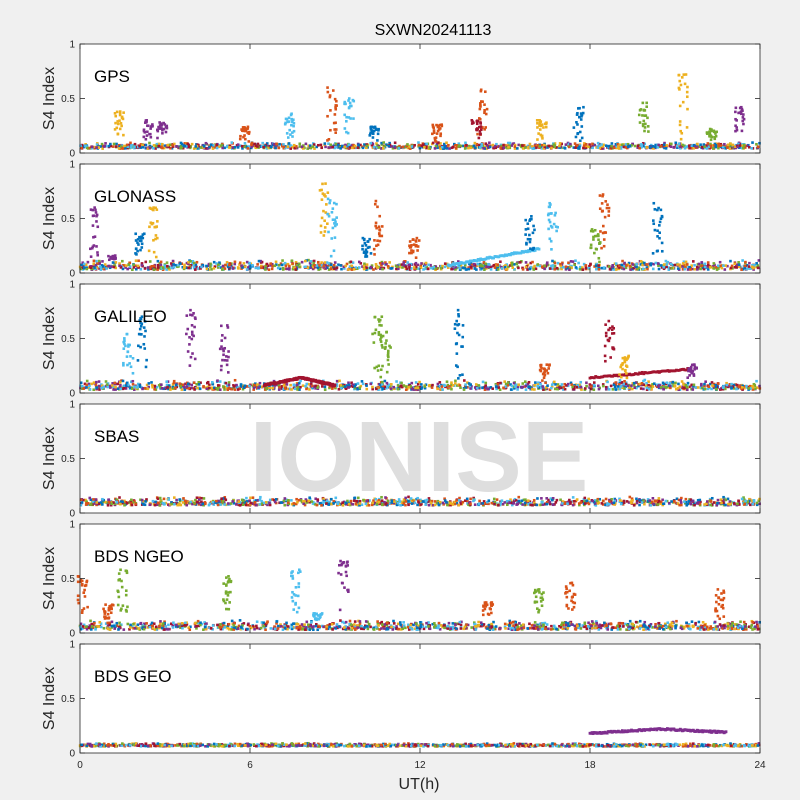  Describe the element at coordinates (68, 99) in the screenshot. I see `y-tick-label: 0.5` at that location.